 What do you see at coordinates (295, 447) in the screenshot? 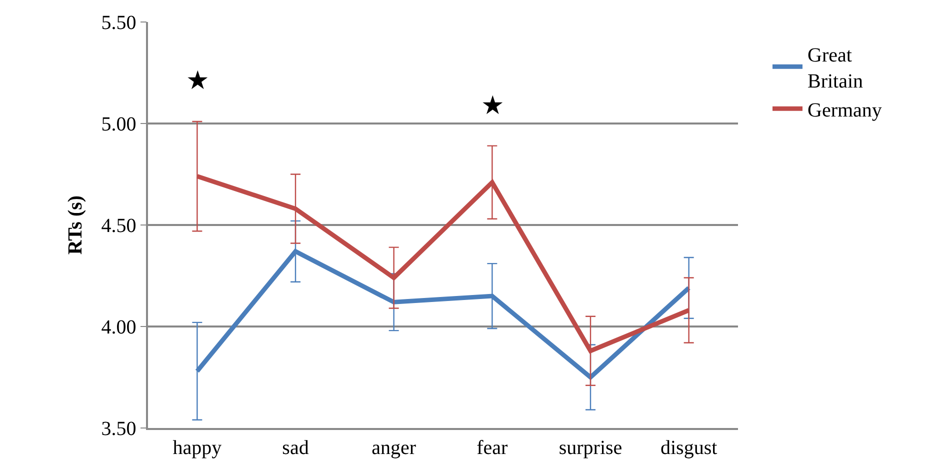
I see `x-tick-label: sad` at bounding box center [295, 447].